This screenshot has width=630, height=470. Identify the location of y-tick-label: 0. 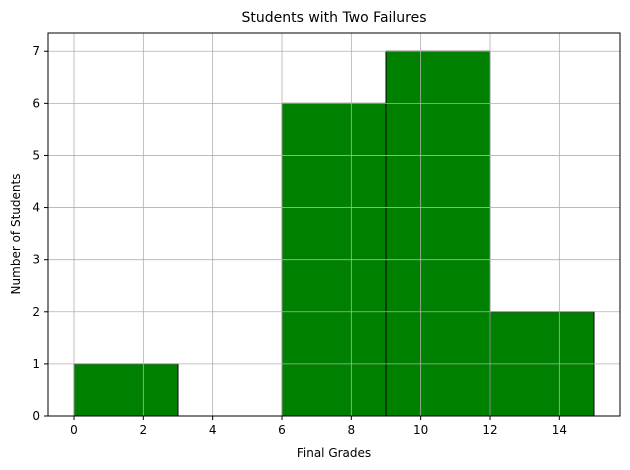
(36, 416).